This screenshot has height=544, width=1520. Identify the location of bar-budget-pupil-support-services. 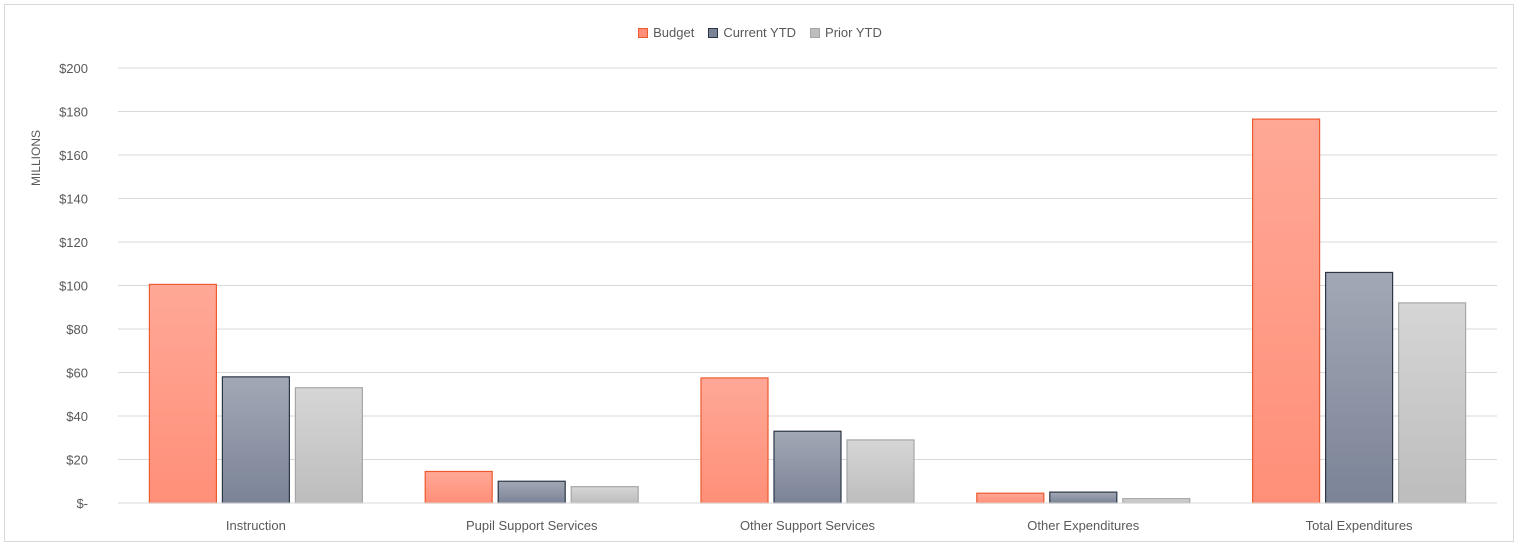
(458, 487).